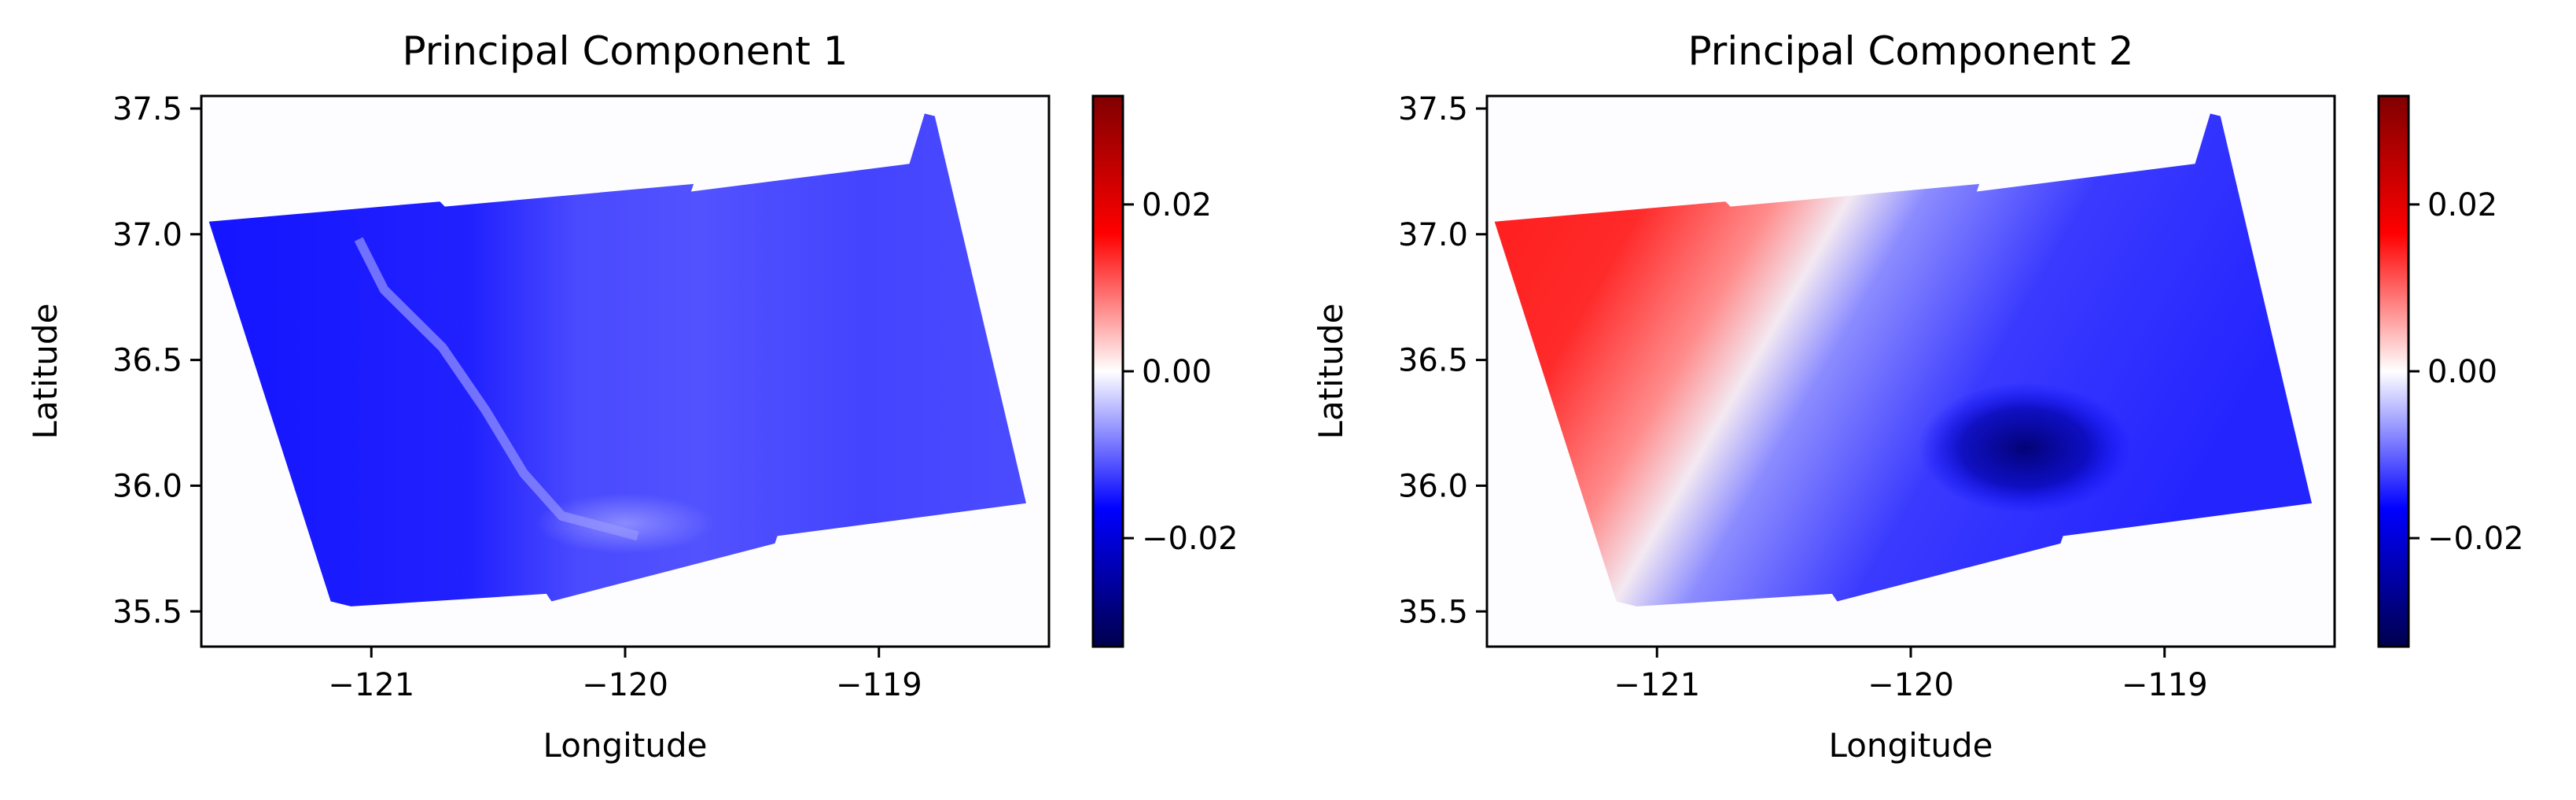 The width and height of the screenshot is (2576, 800). Describe the element at coordinates (626, 51) in the screenshot. I see `chart-title: Principal Component 1` at that location.